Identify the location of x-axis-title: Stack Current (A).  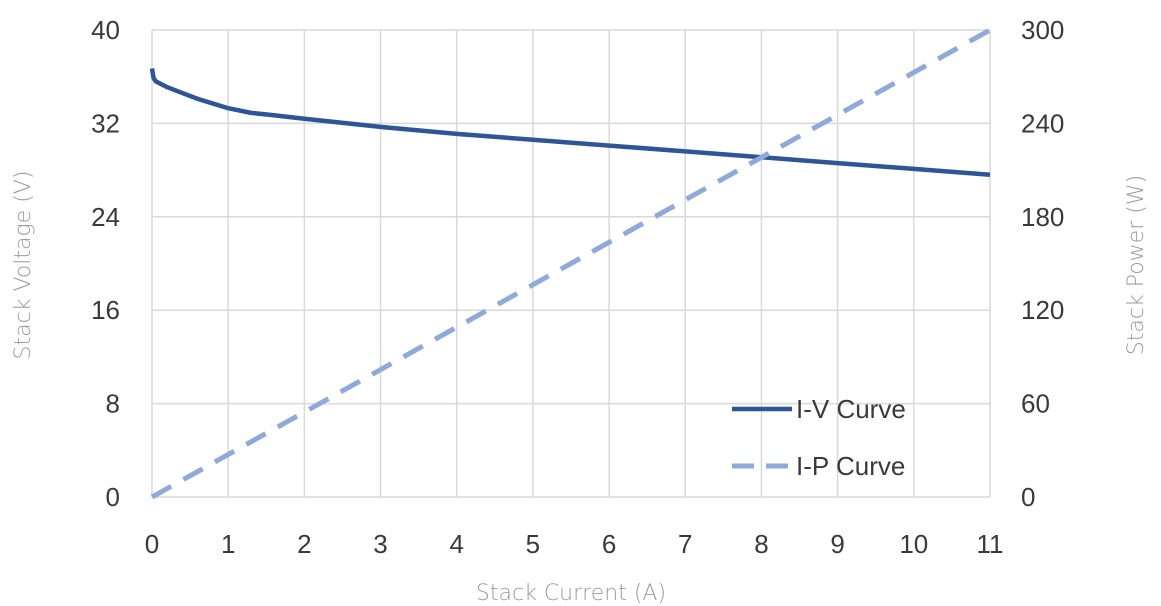
(571, 593).